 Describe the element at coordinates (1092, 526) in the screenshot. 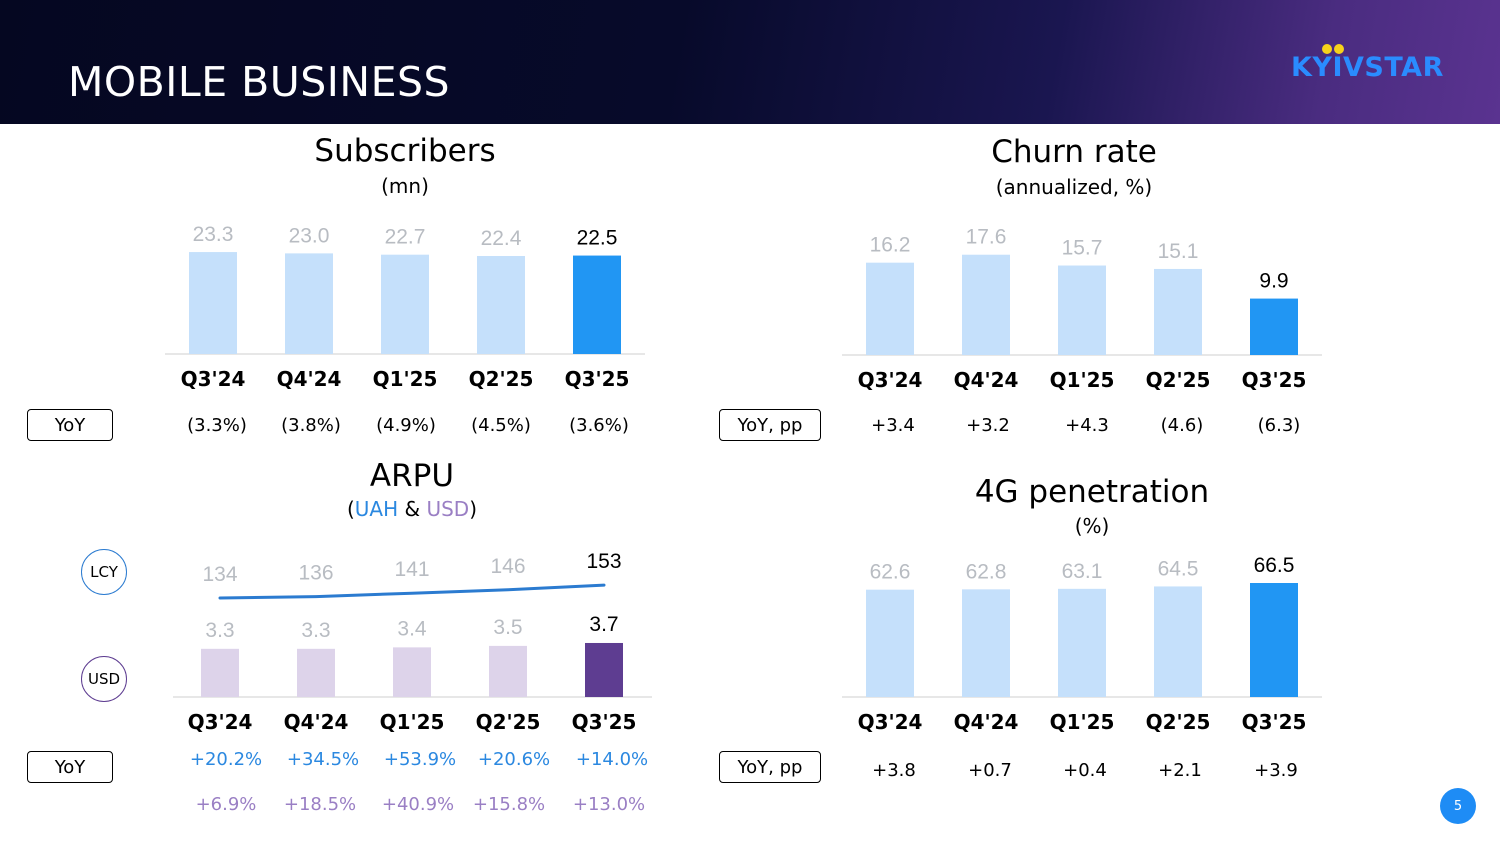

I see `penetration-subtitle: (%)` at that location.